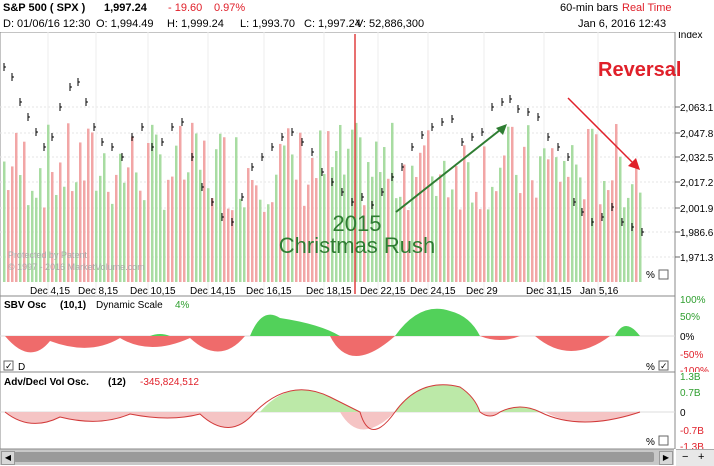 This screenshot has height=466, width=714. I want to click on price-pct-label: %, so click(650, 275).